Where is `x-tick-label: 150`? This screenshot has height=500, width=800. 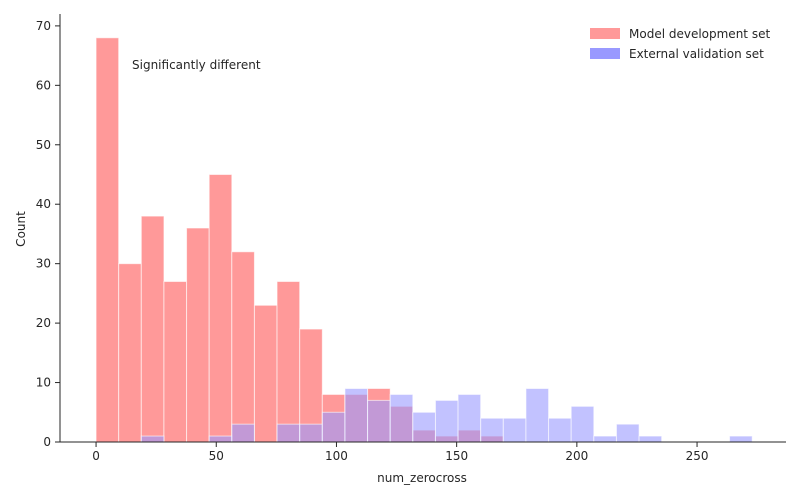 x-tick-label: 150 is located at coordinates (456, 456).